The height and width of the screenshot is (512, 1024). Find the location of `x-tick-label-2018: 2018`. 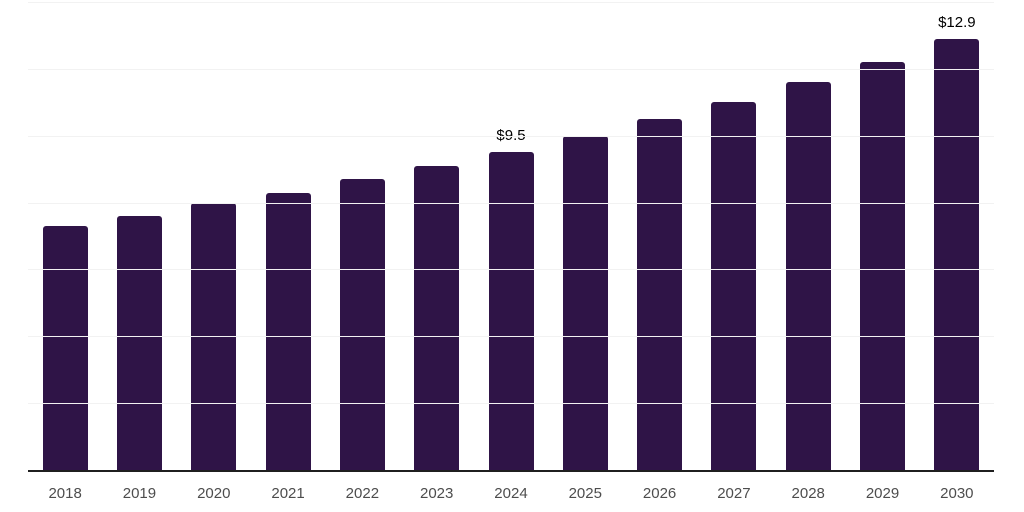

x-tick-label-2018: 2018 is located at coordinates (65, 493).